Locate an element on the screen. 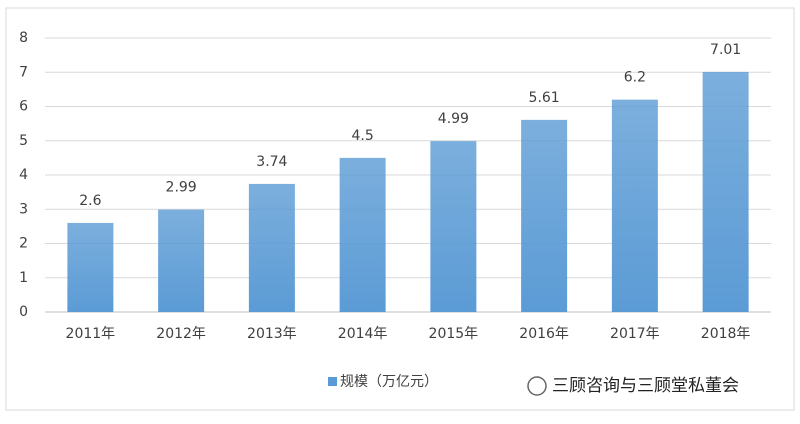 This screenshot has height=424, width=800. y-tick-label: 8 is located at coordinates (23, 38).